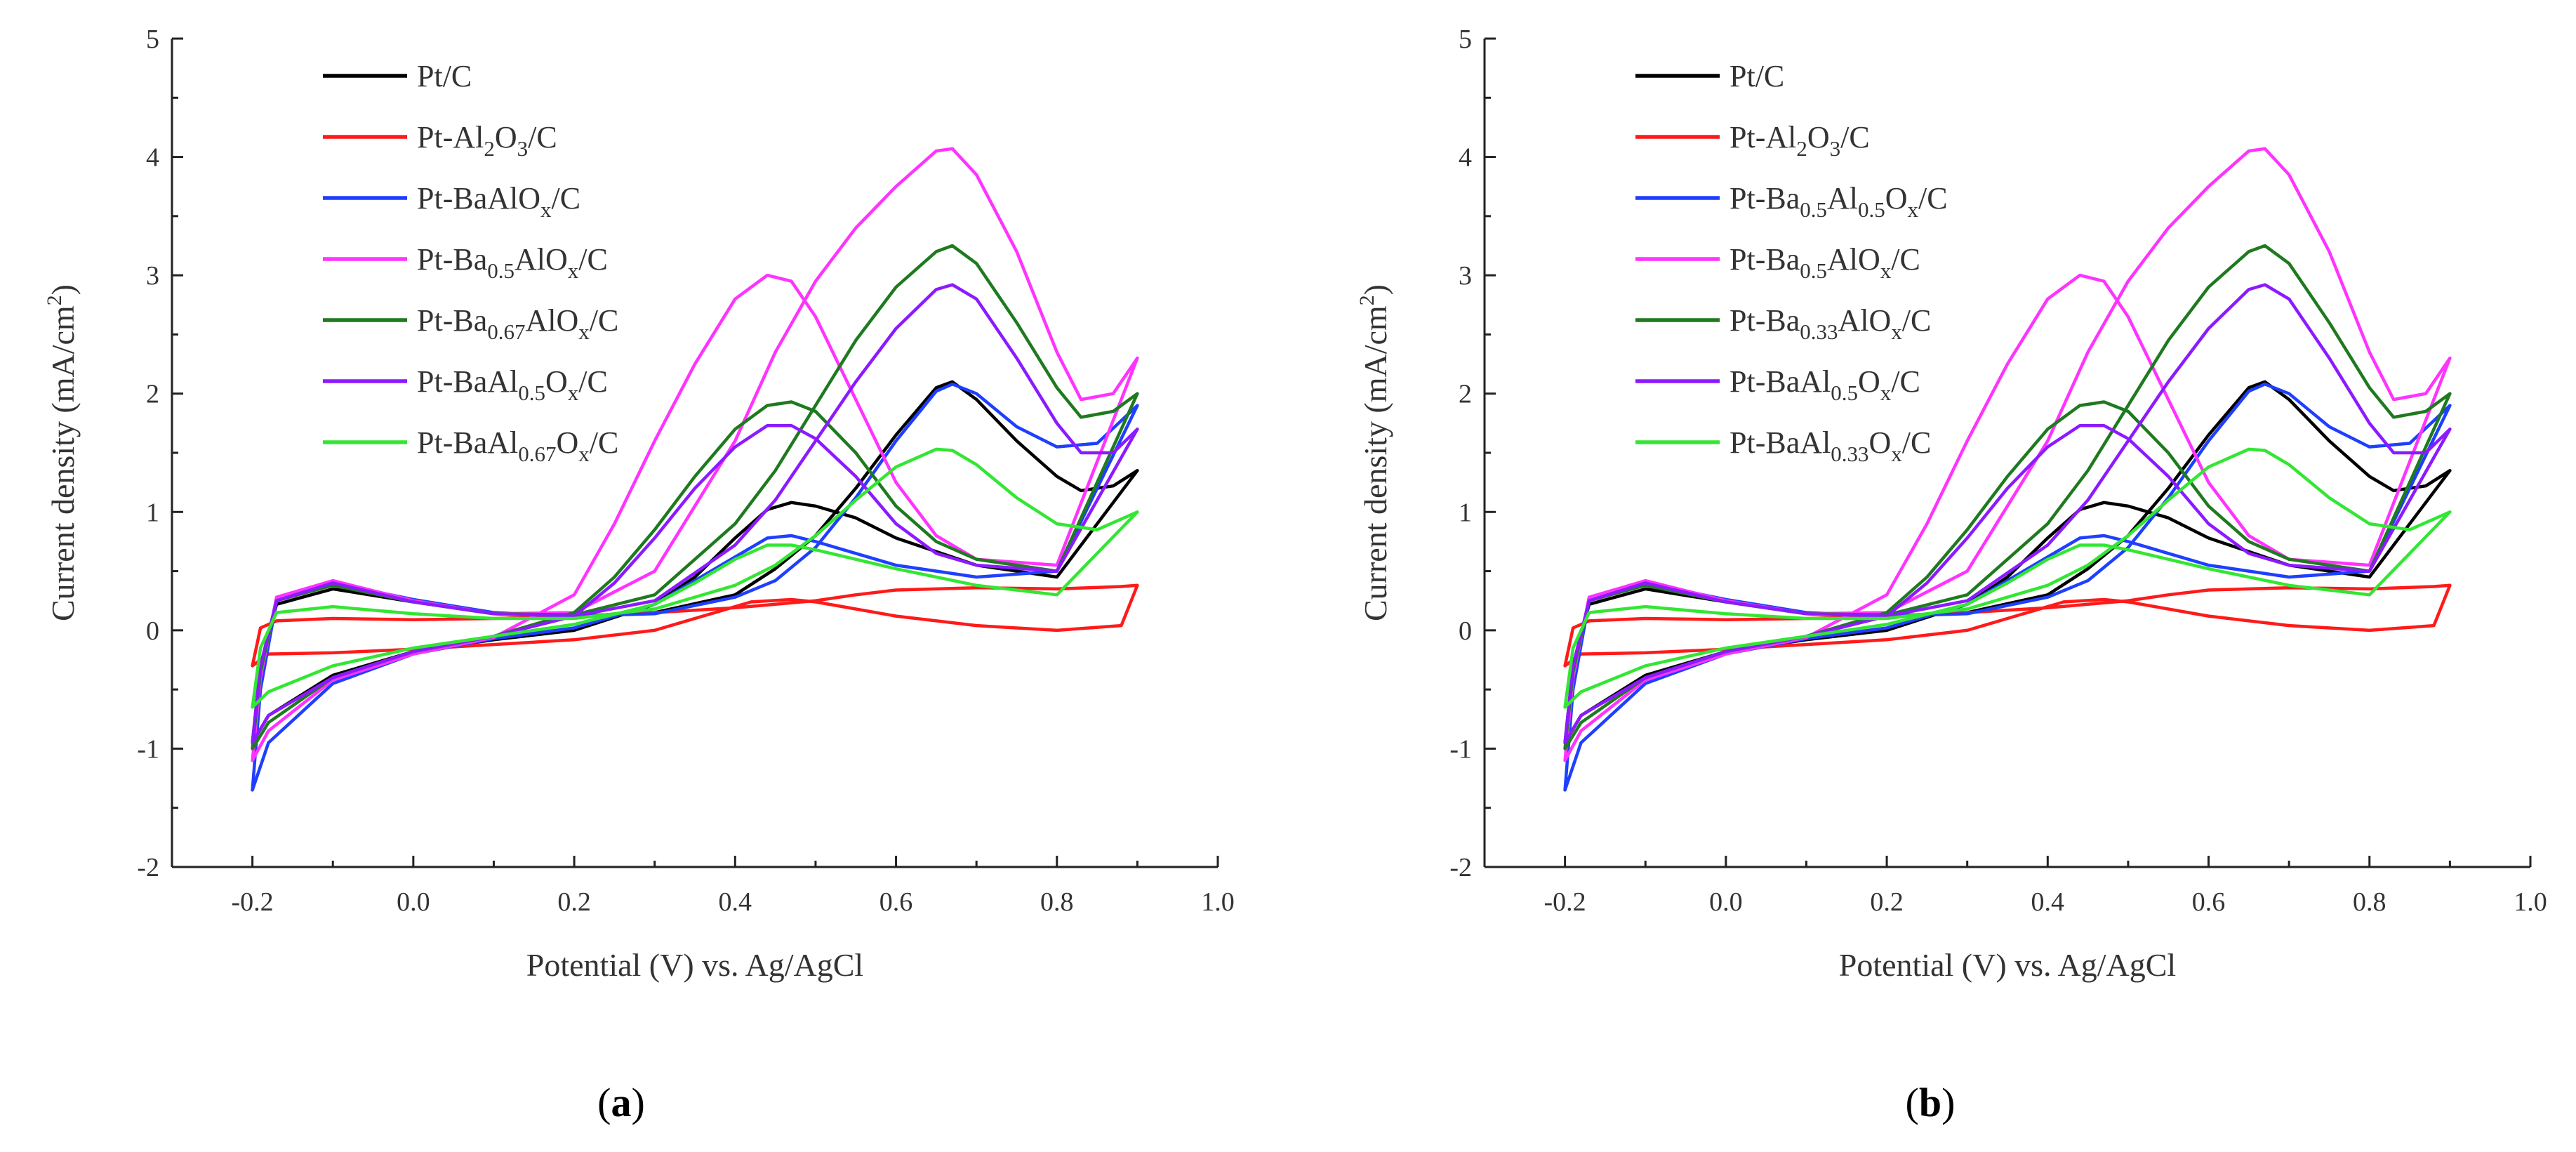 This screenshot has height=1152, width=2576. I want to click on legend-label: Pt-Ba0.5Al0.5Ox/C, so click(1839, 202).